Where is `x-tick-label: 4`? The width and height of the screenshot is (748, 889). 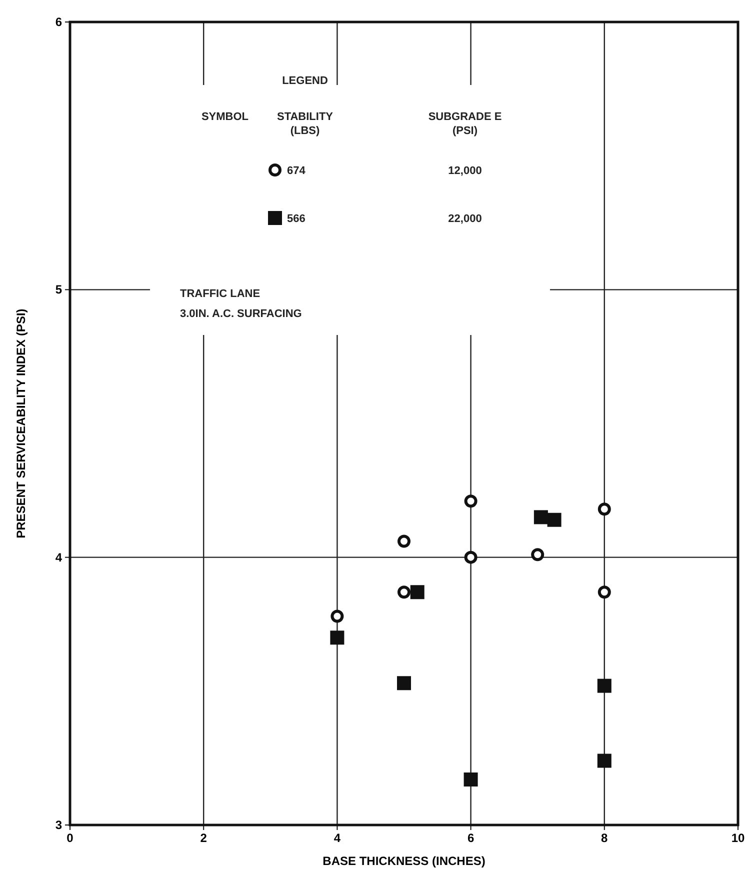 x-tick-label: 4 is located at coordinates (337, 838).